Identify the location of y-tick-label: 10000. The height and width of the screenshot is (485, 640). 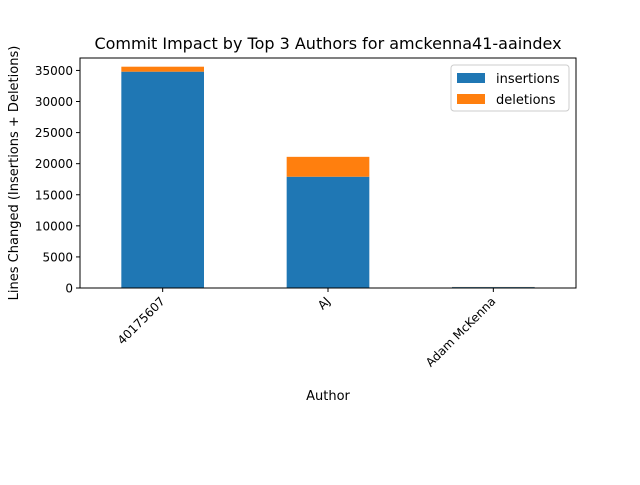
(54, 226).